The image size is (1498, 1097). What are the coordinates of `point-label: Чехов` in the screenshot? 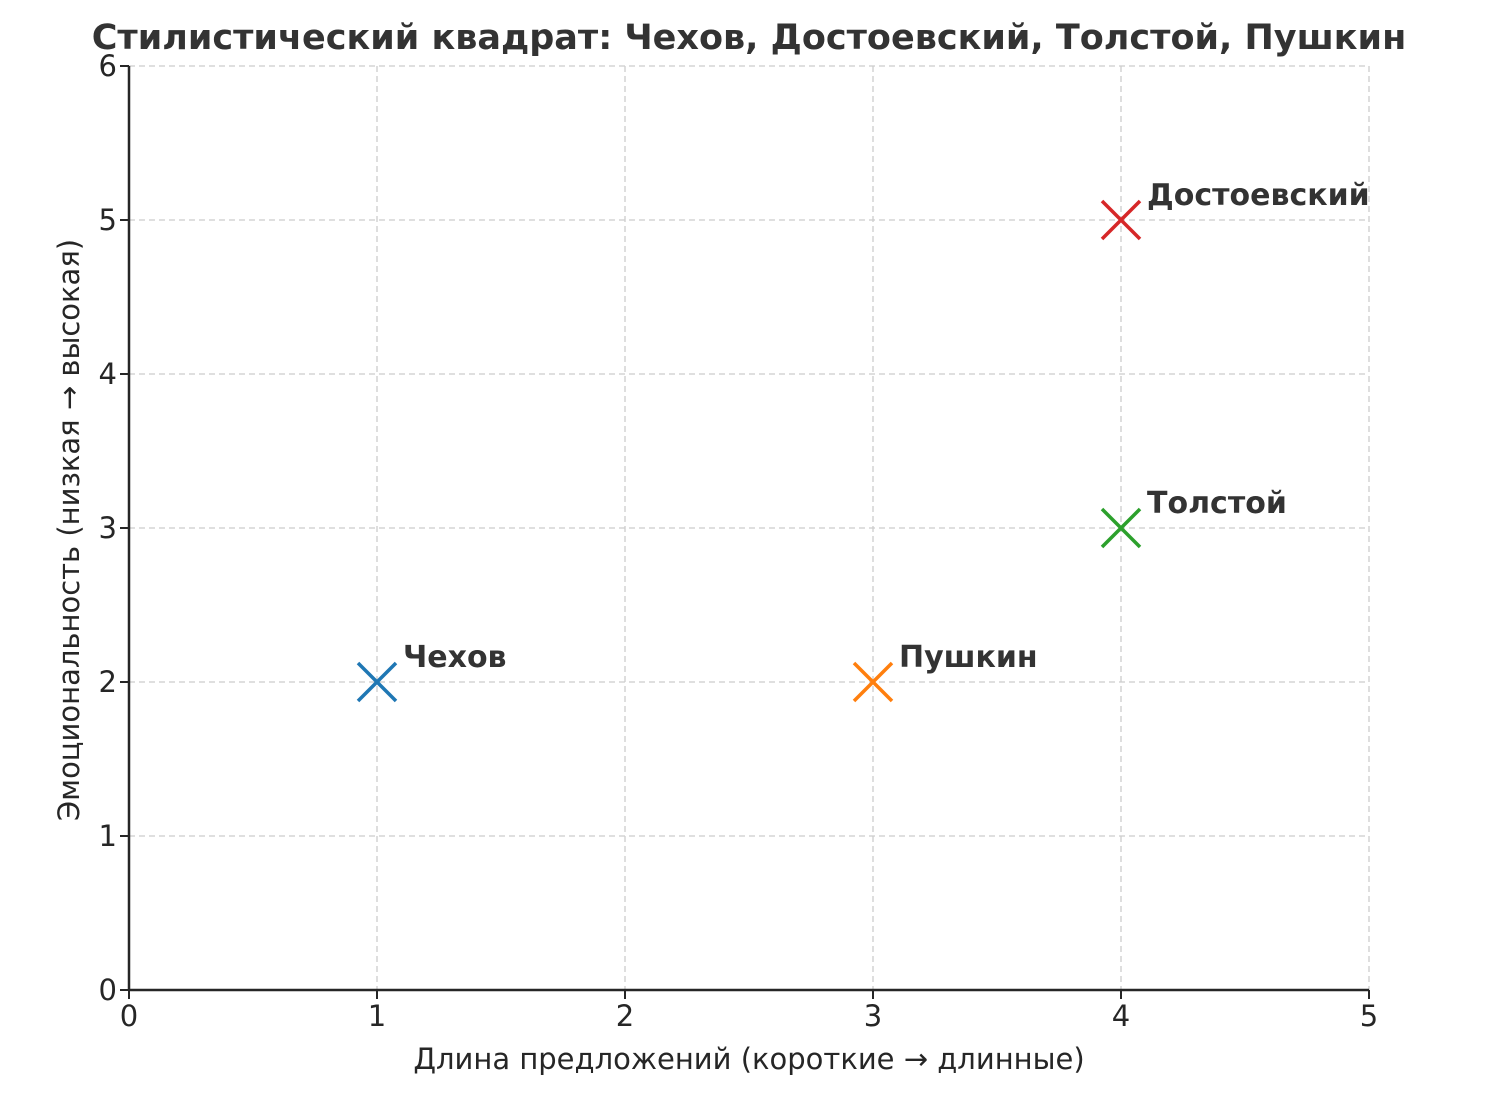 It's located at (455, 657).